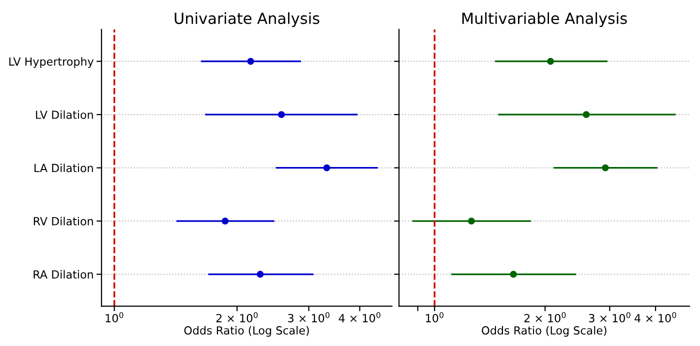 The image size is (700, 346). Describe the element at coordinates (64, 114) in the screenshot. I see `y-tick-label: LV Dilation` at that location.